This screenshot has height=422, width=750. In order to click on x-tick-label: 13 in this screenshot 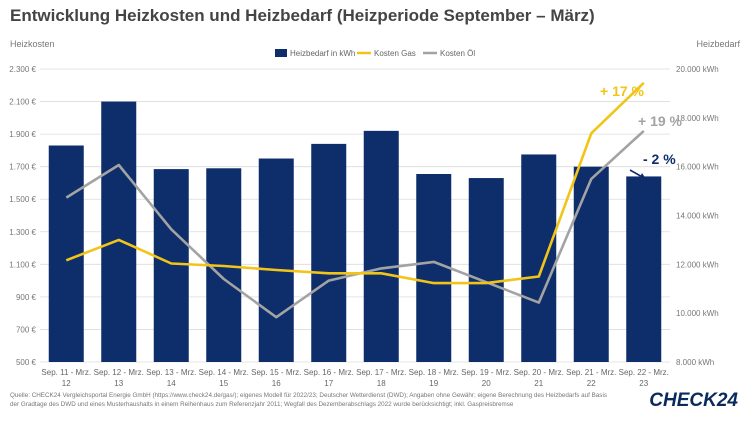, I will do `click(118, 383)`.